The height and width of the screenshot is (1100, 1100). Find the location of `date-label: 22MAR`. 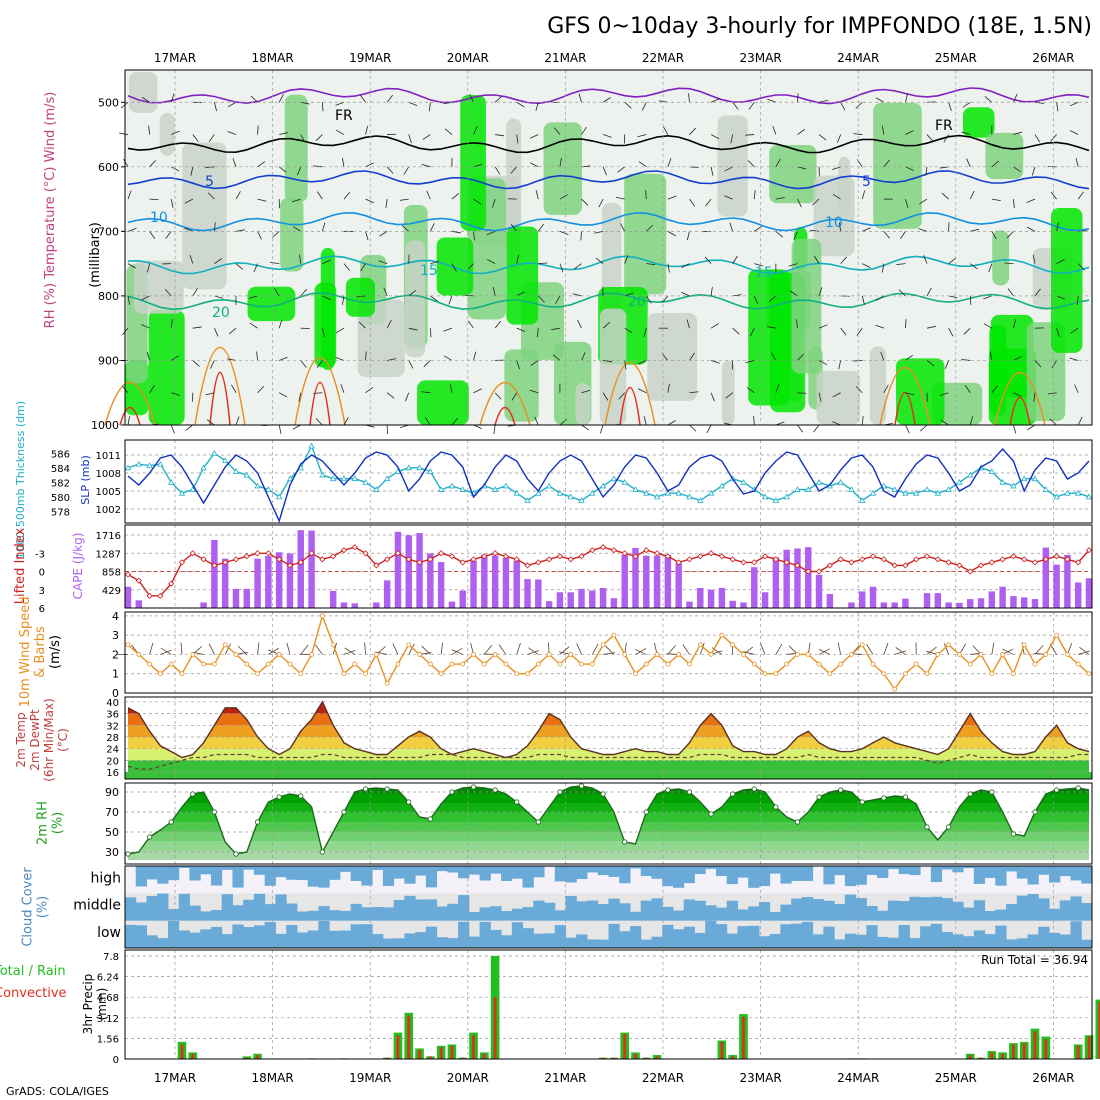

date-label: 22MAR is located at coordinates (663, 58).